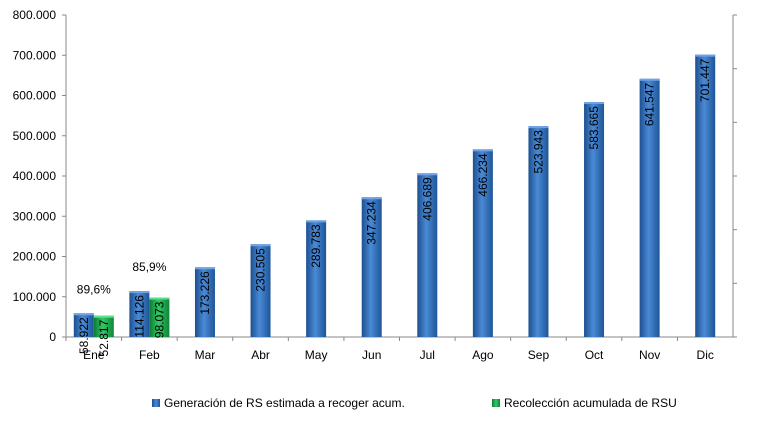  What do you see at coordinates (371, 355) in the screenshot?
I see `x-tick-label: Jun` at bounding box center [371, 355].